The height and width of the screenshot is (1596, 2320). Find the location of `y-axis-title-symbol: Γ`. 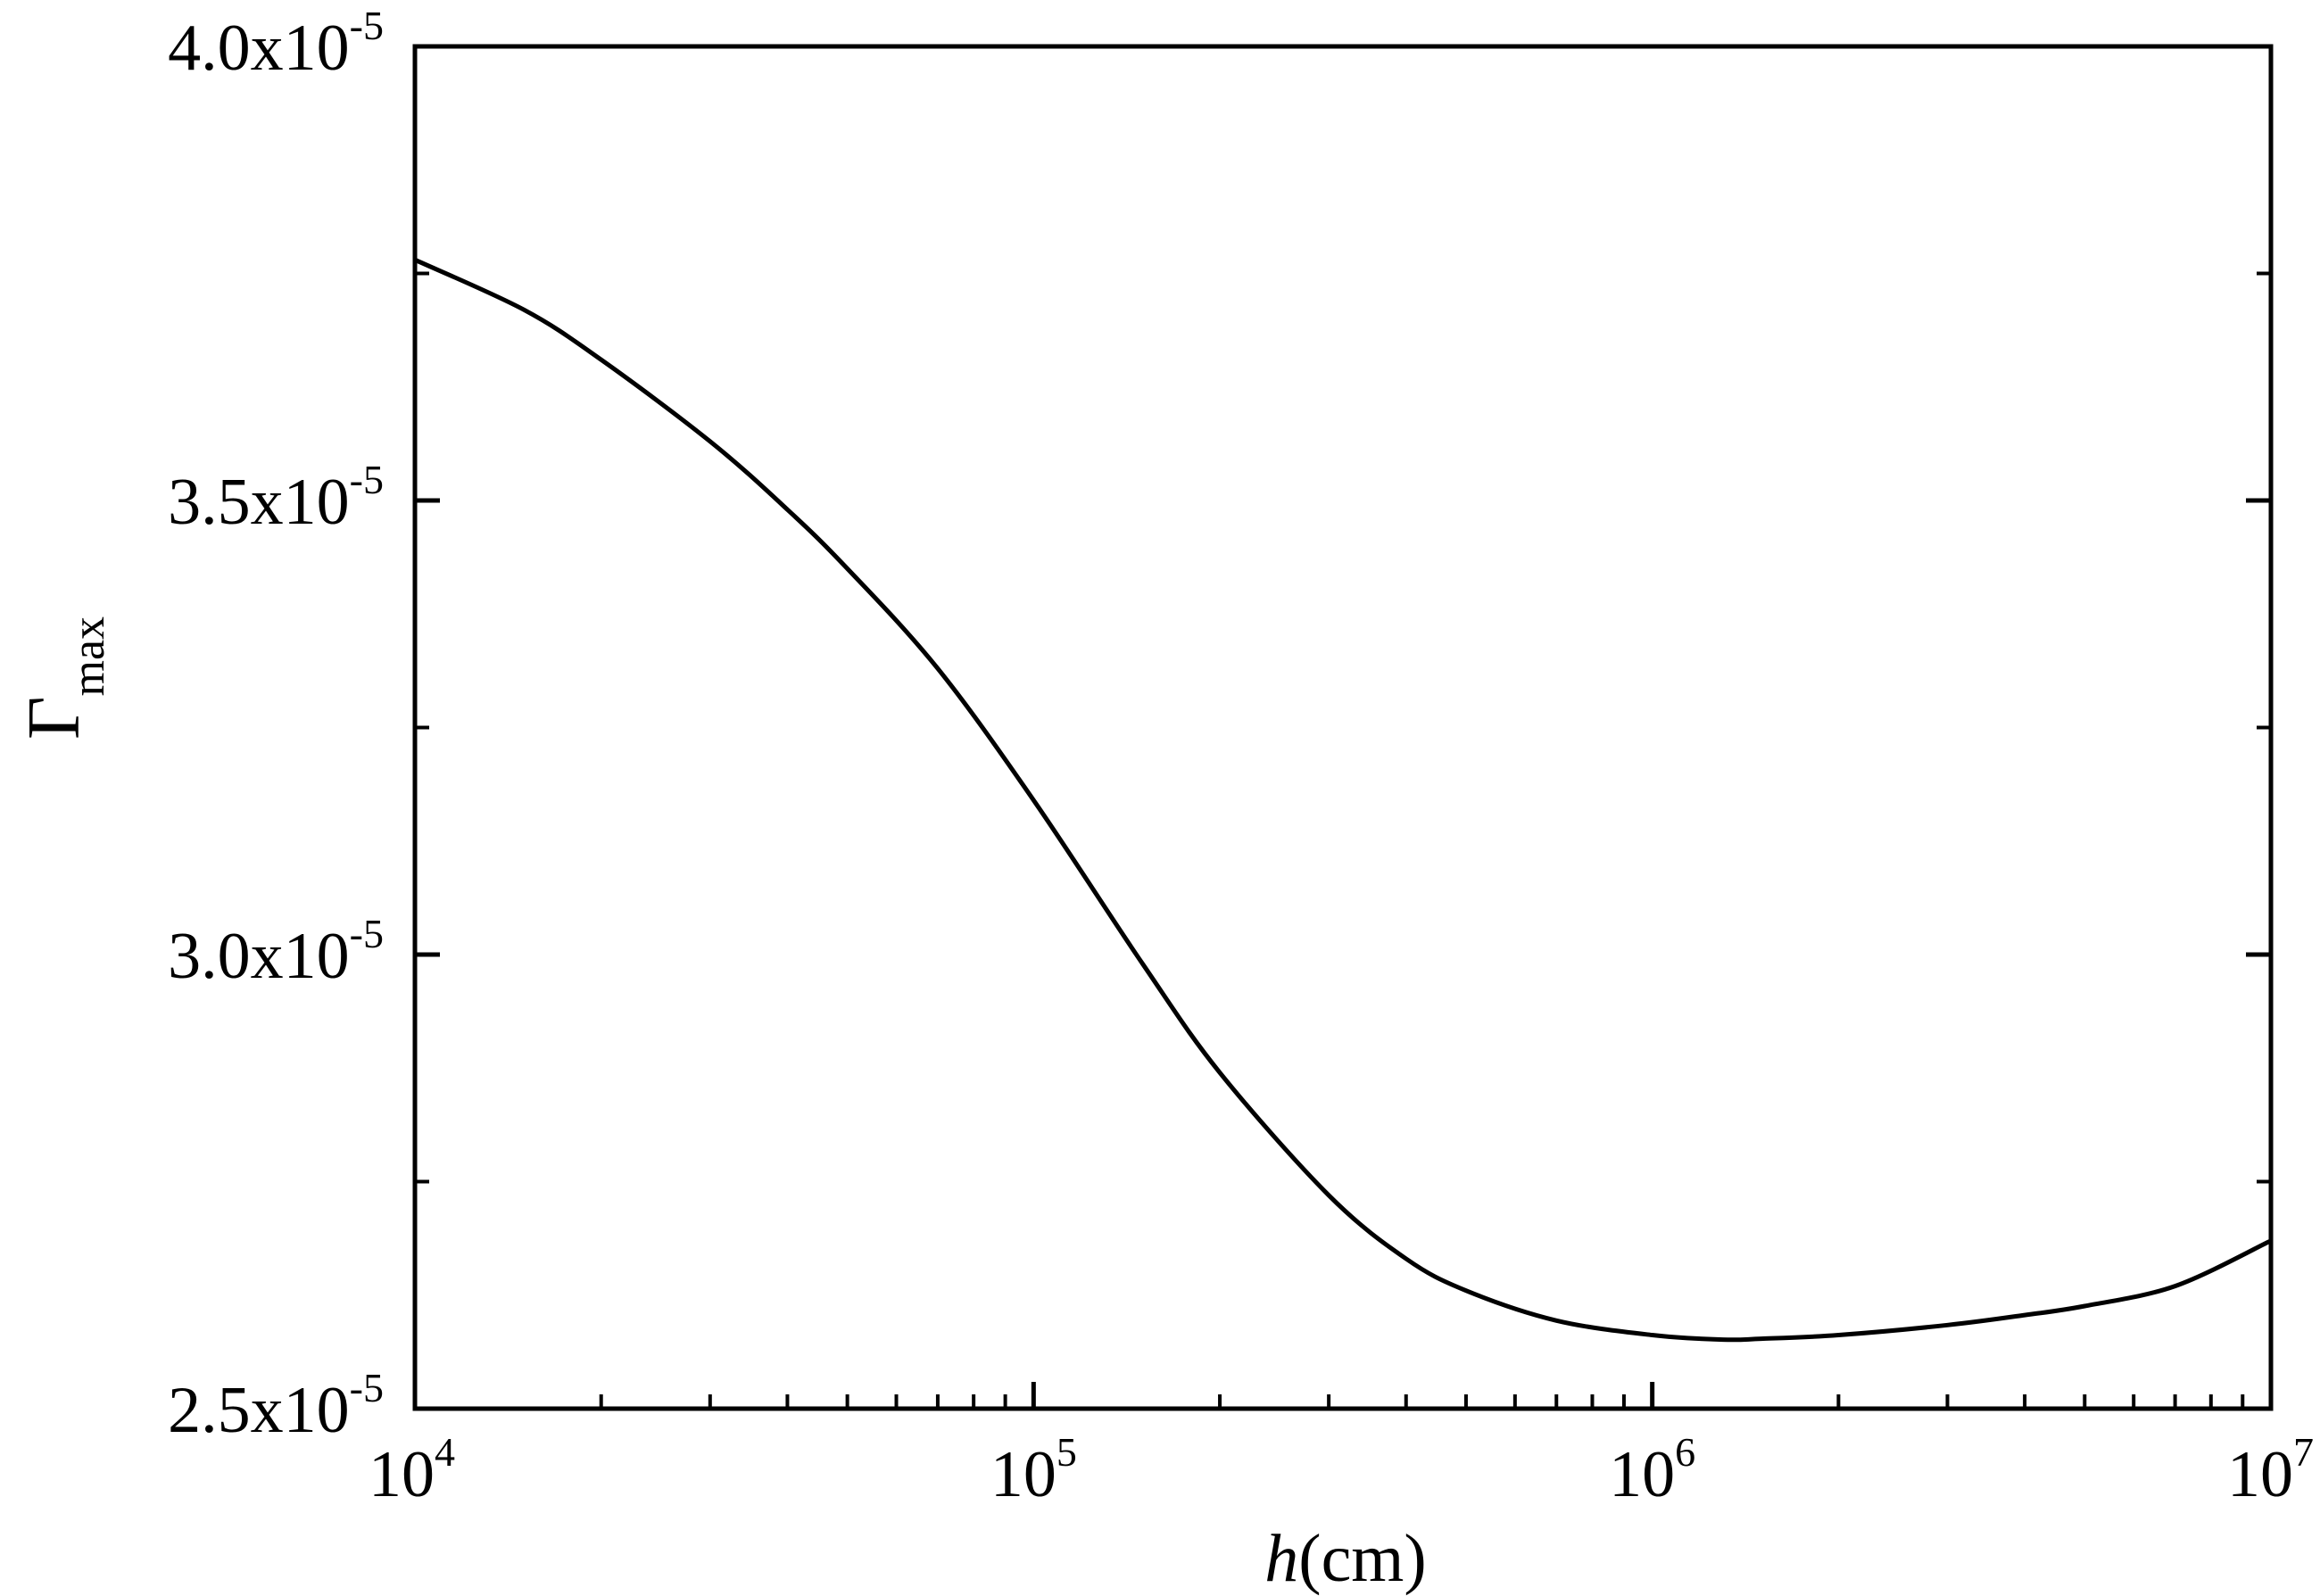

y-axis-title-symbol: Γ is located at coordinates (53, 718).